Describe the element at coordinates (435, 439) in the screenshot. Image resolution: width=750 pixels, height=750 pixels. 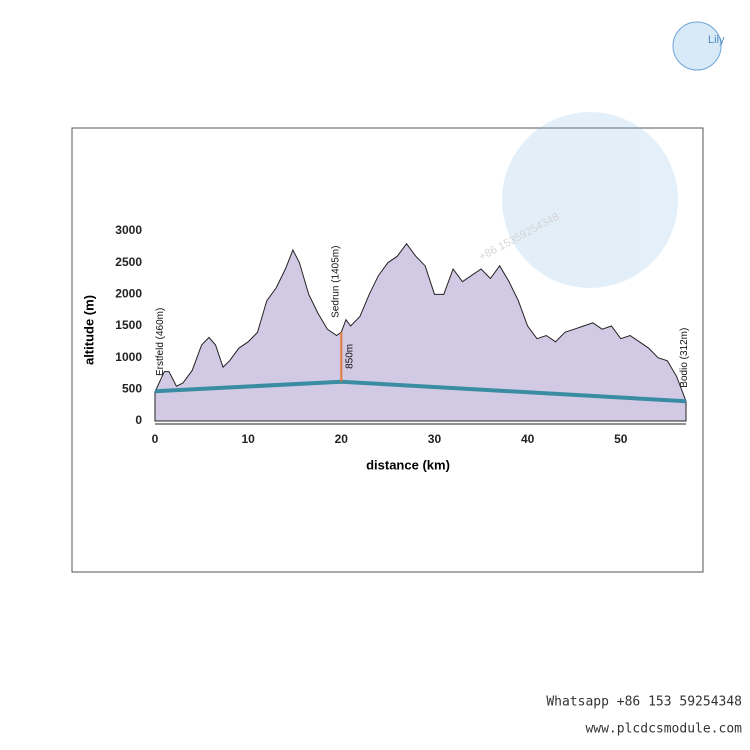
I see `x-tick-label: 30` at that location.